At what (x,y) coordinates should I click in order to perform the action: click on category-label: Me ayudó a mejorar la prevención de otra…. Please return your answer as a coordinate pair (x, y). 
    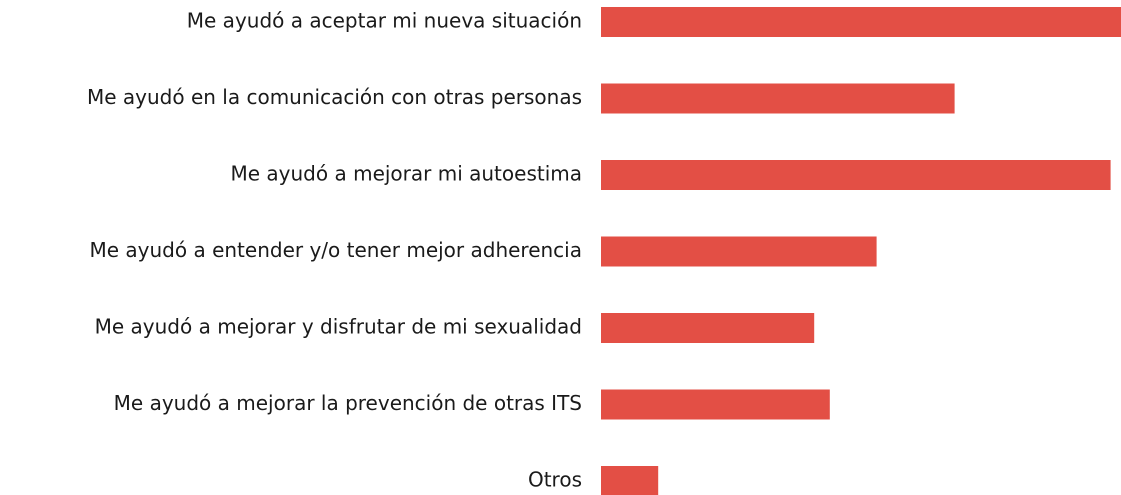
    Looking at the image, I should click on (348, 403).